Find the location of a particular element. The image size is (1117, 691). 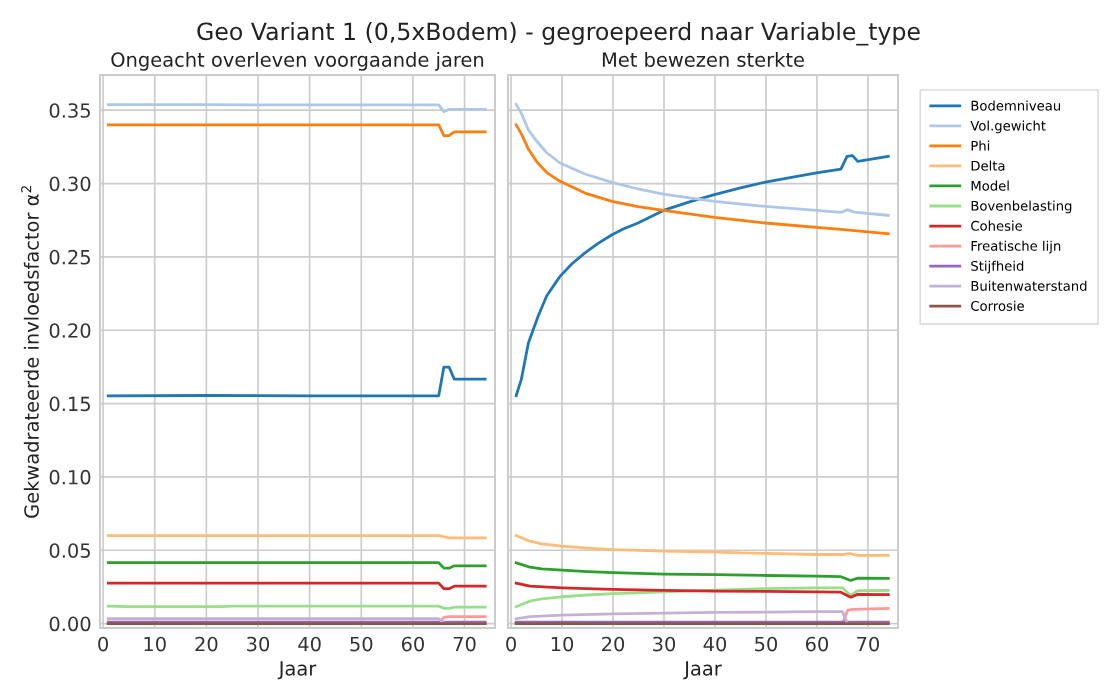

legend-label: Stijfheid is located at coordinates (997, 267).